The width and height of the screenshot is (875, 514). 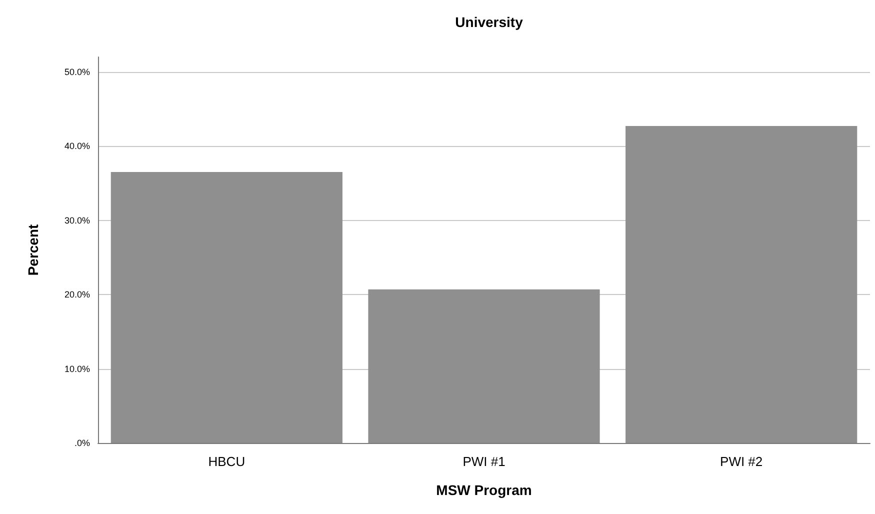 I want to click on y-tick-label: 20.0%, so click(x=77, y=295).